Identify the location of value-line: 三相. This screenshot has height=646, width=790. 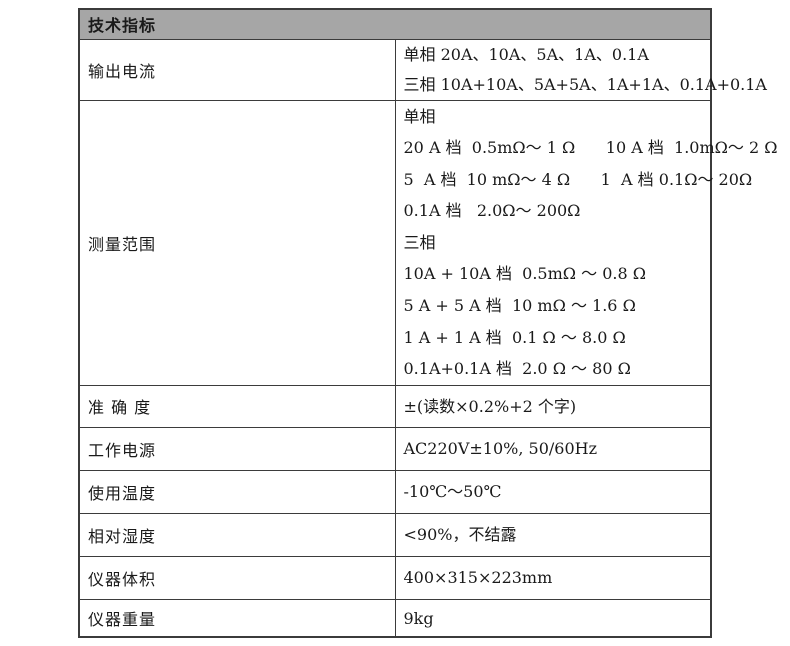
(419, 242).